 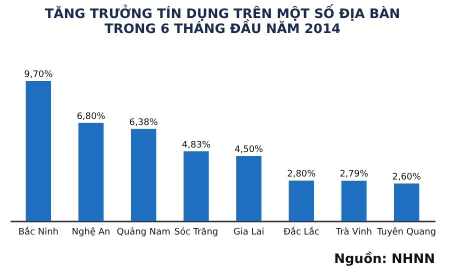 I want to click on data-label: 2,79%, so click(x=354, y=175).